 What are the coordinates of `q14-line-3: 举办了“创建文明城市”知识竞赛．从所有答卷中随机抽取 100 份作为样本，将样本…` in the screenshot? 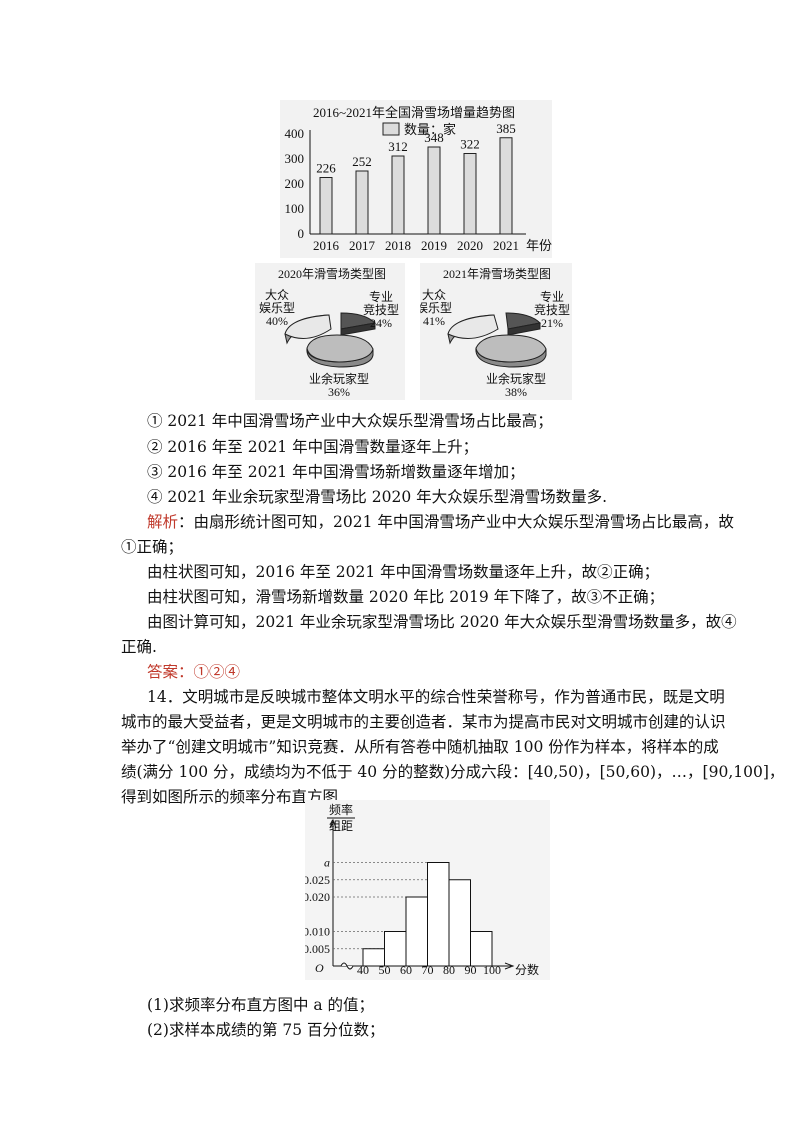 It's located at (420, 747).